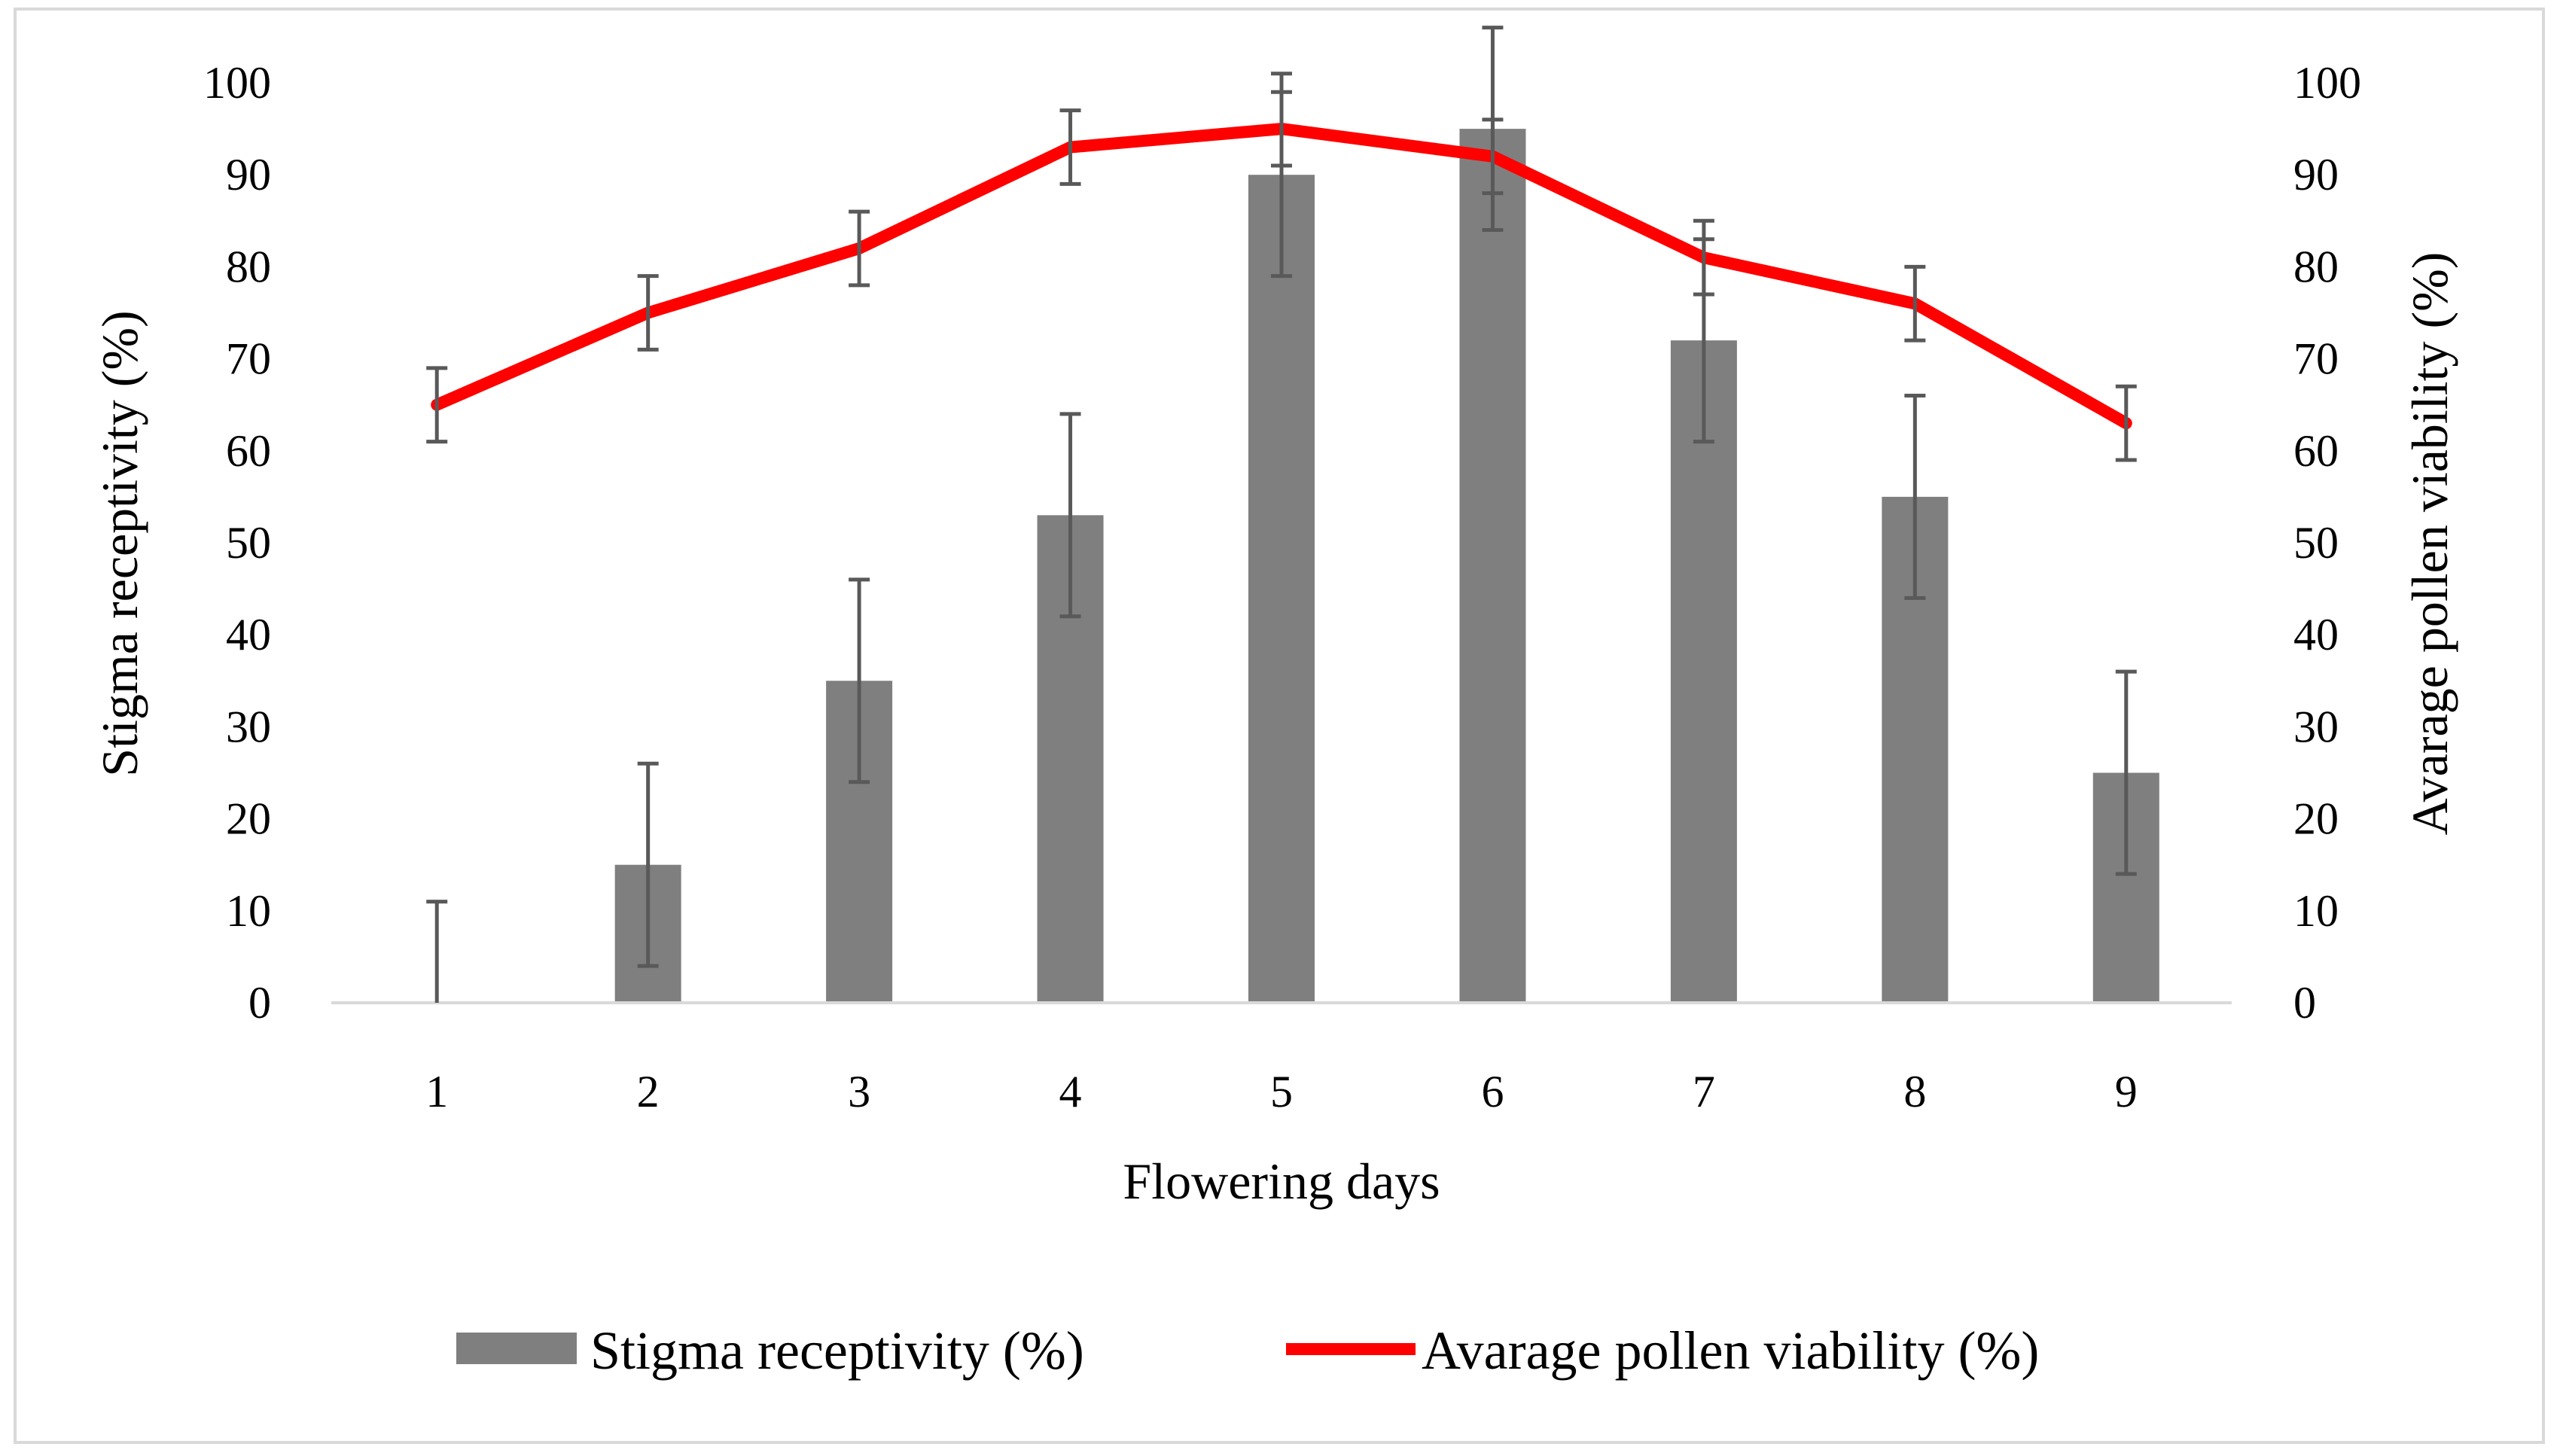 This screenshot has height=1456, width=2560. I want to click on x-tick-9: 9, so click(2126, 1091).